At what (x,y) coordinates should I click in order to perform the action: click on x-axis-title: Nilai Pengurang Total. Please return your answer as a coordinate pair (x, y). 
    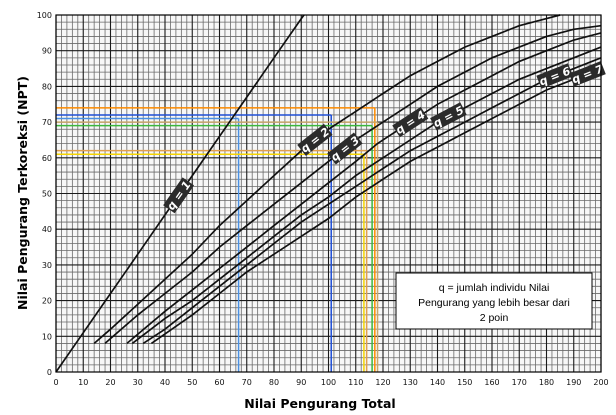
    Looking at the image, I should click on (319, 403).